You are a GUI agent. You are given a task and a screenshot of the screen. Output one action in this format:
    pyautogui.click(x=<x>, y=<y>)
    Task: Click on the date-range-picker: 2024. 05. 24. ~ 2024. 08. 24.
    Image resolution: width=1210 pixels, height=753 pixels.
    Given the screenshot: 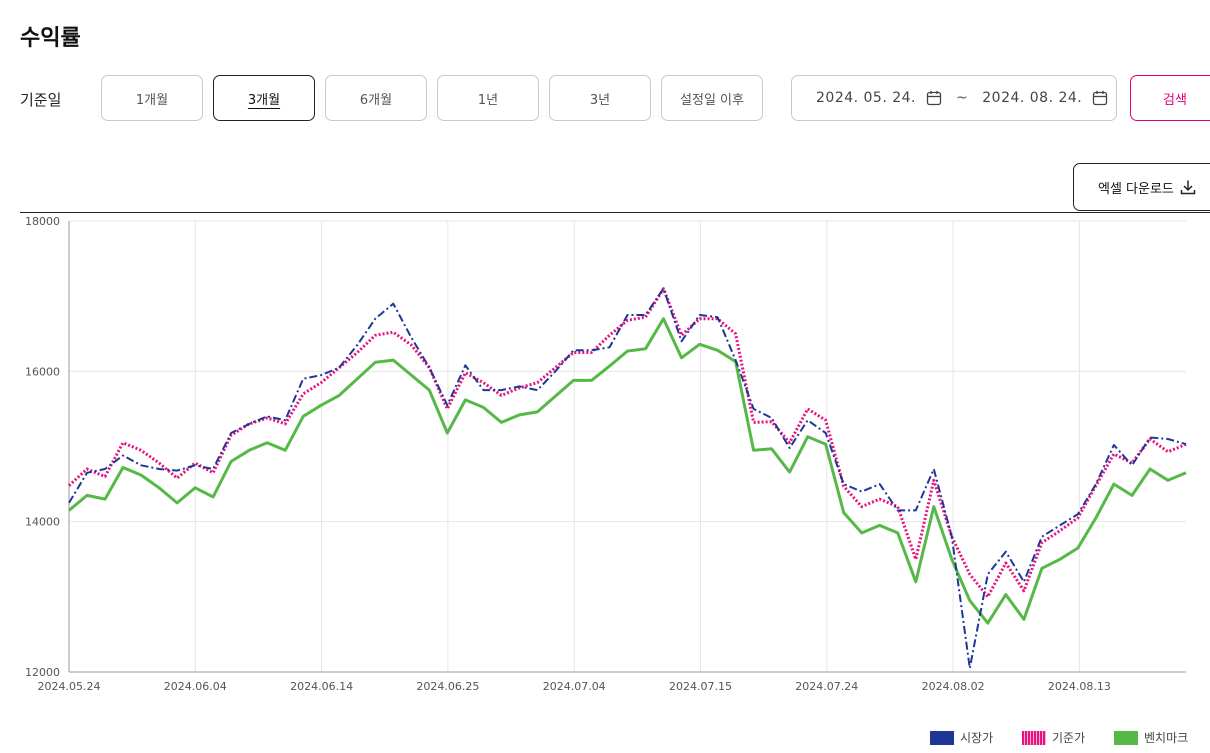 What is the action you would take?
    pyautogui.click(x=954, y=98)
    